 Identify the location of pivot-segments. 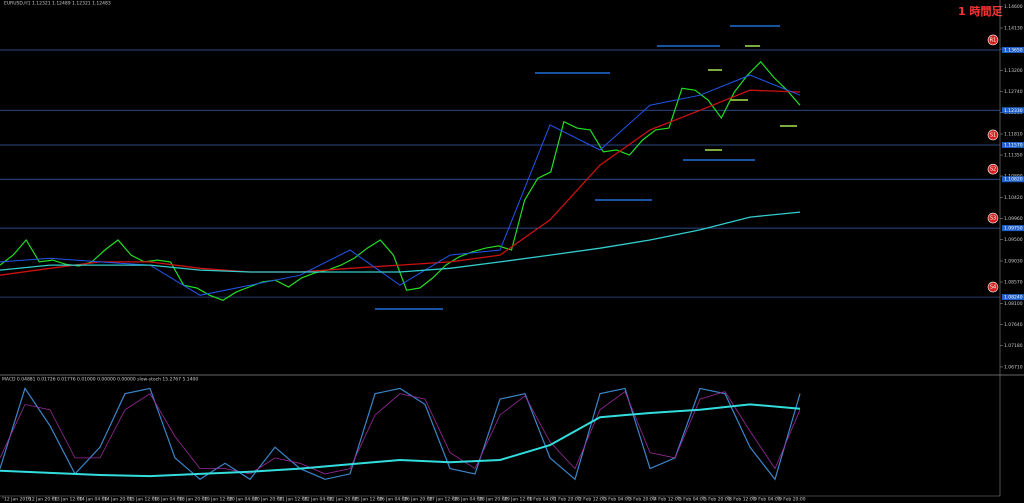
(751, 98).